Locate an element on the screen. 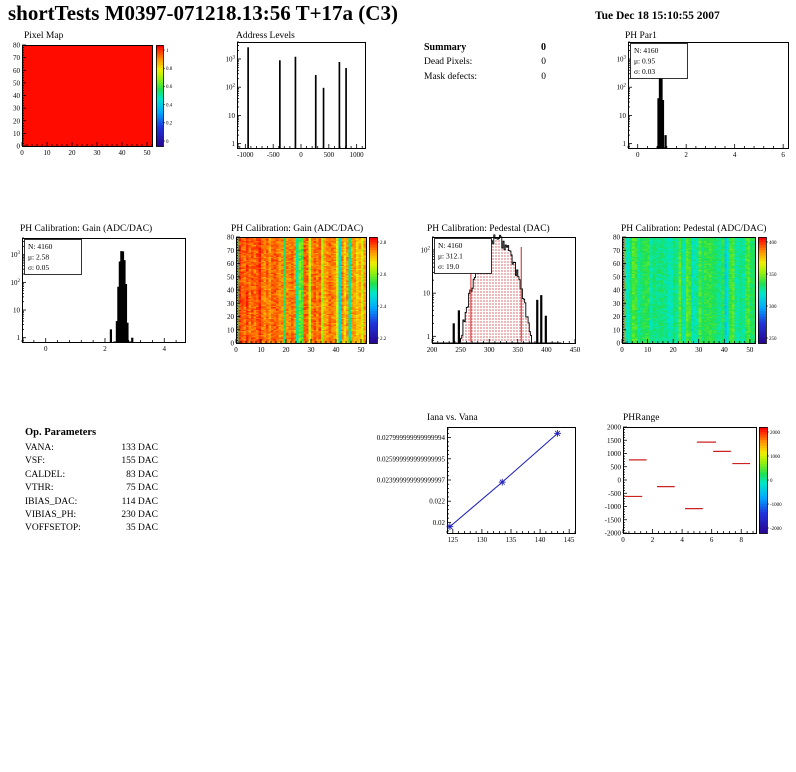  op-param-value: 155 DAC is located at coordinates (139, 461).